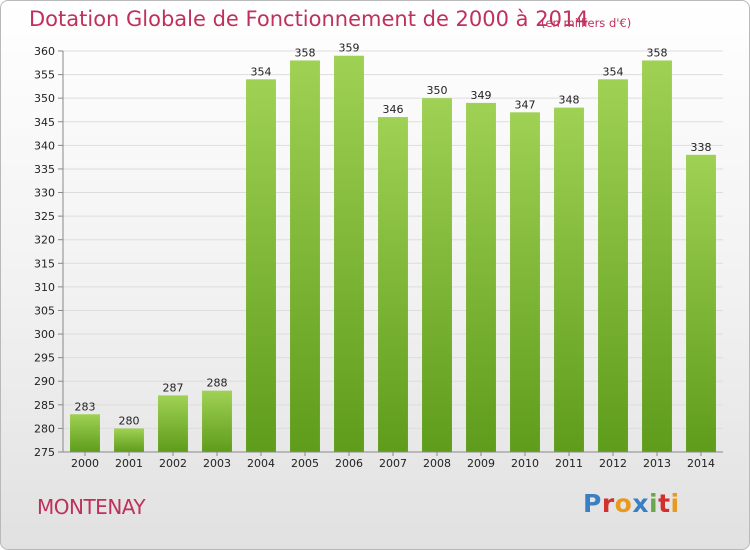  I want to click on y-tick-label: 295, so click(44, 358).